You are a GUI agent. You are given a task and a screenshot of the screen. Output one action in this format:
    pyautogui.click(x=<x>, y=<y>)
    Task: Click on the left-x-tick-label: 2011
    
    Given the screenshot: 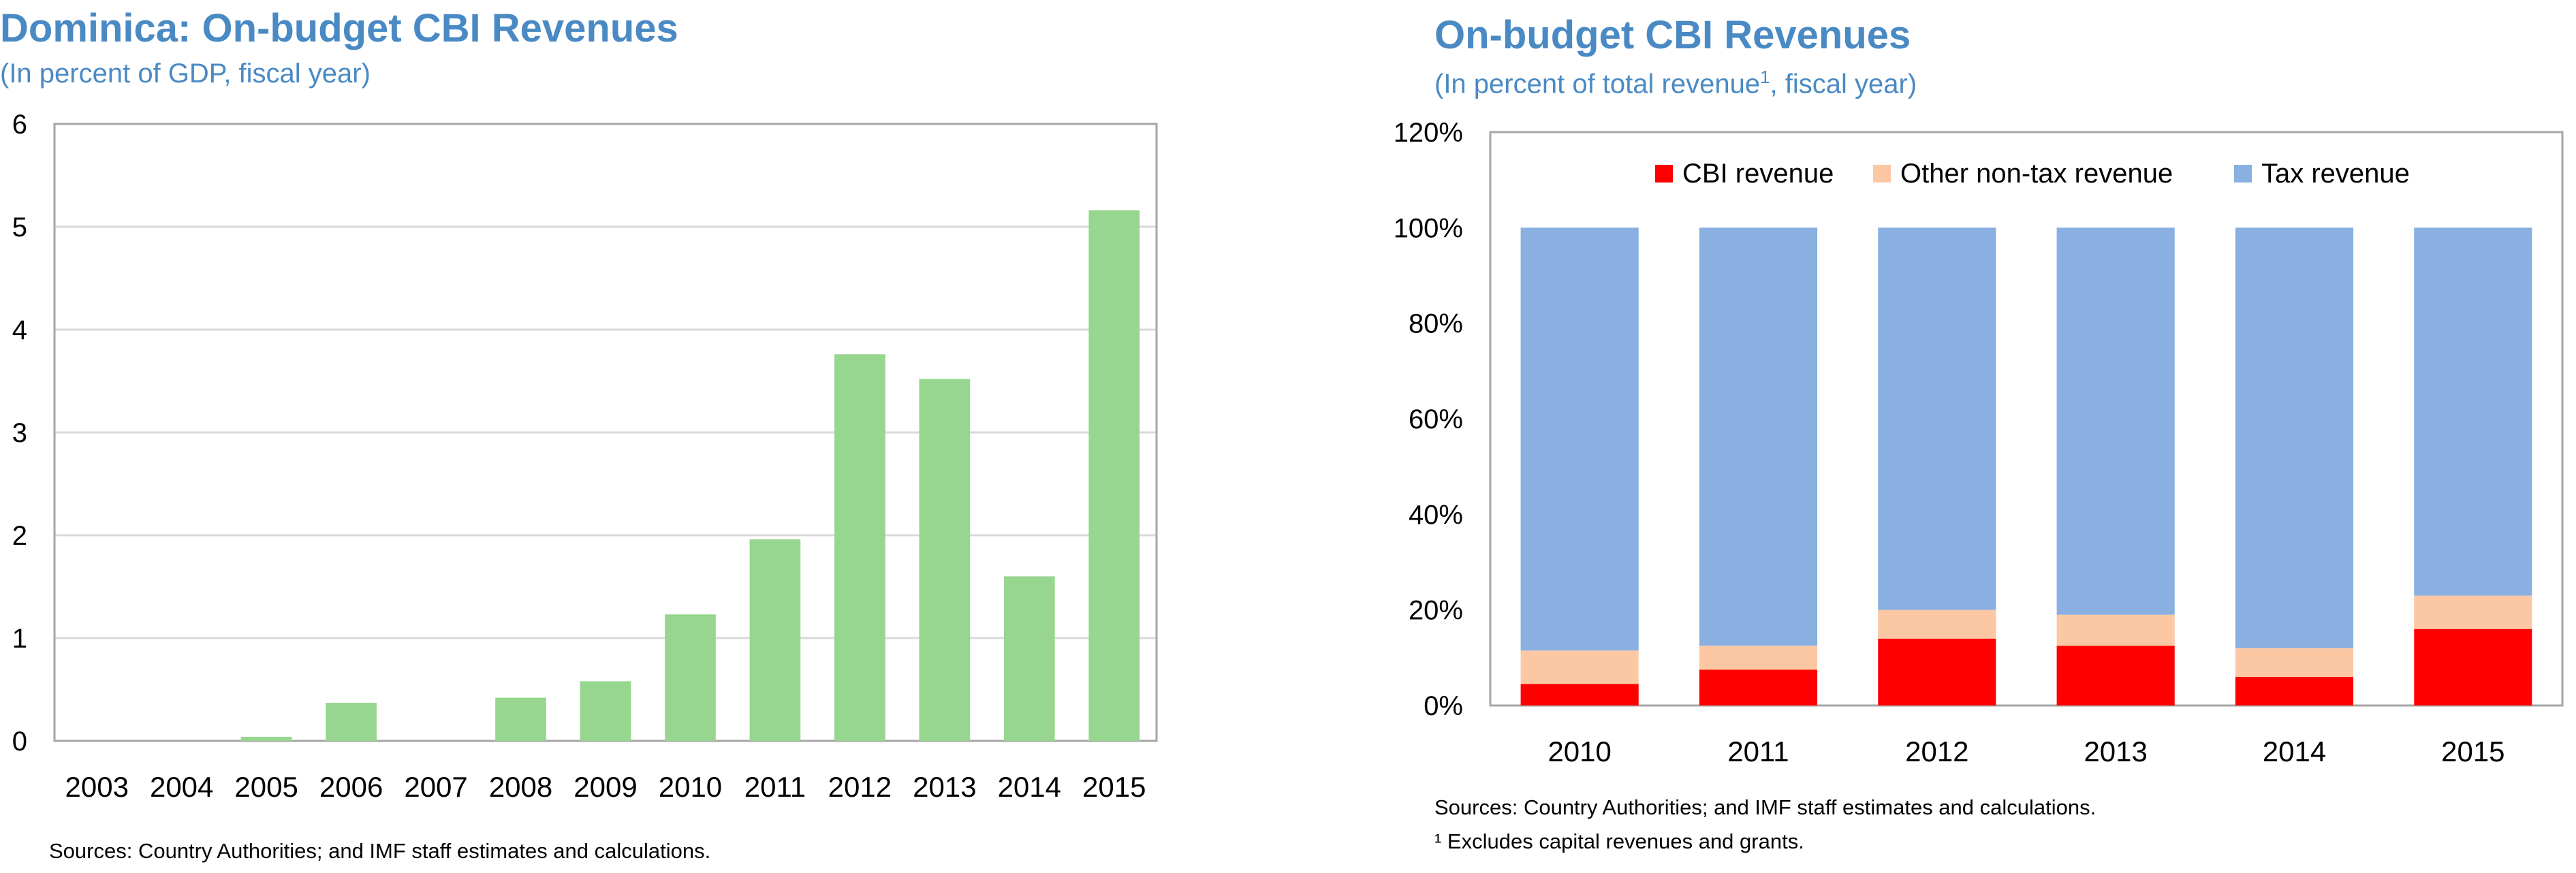 What is the action you would take?
    pyautogui.click(x=775, y=787)
    